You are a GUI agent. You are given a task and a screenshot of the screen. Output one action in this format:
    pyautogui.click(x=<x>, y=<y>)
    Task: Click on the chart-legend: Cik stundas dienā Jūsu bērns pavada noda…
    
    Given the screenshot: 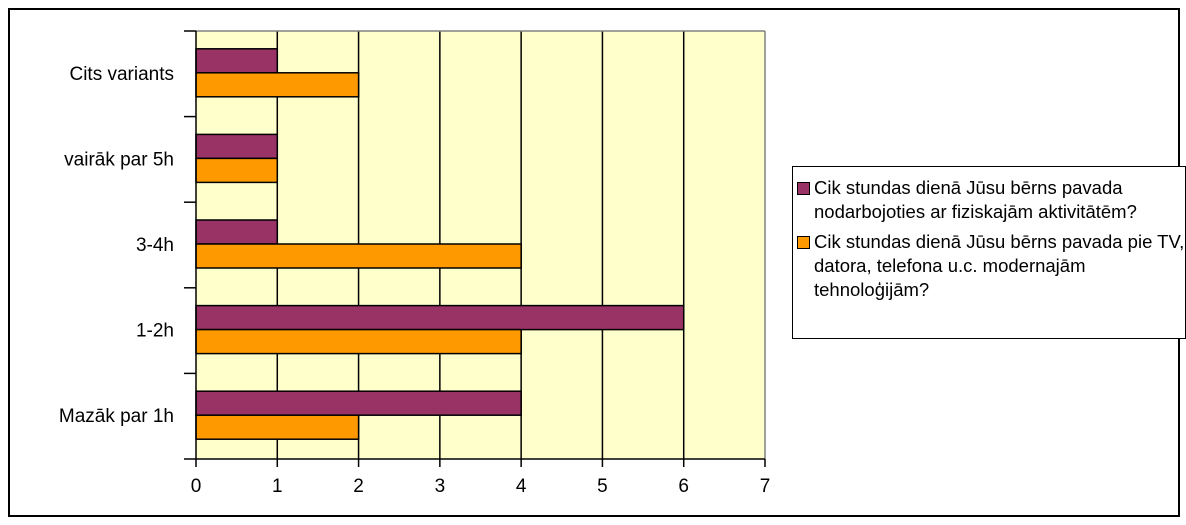 What is the action you would take?
    pyautogui.click(x=989, y=252)
    